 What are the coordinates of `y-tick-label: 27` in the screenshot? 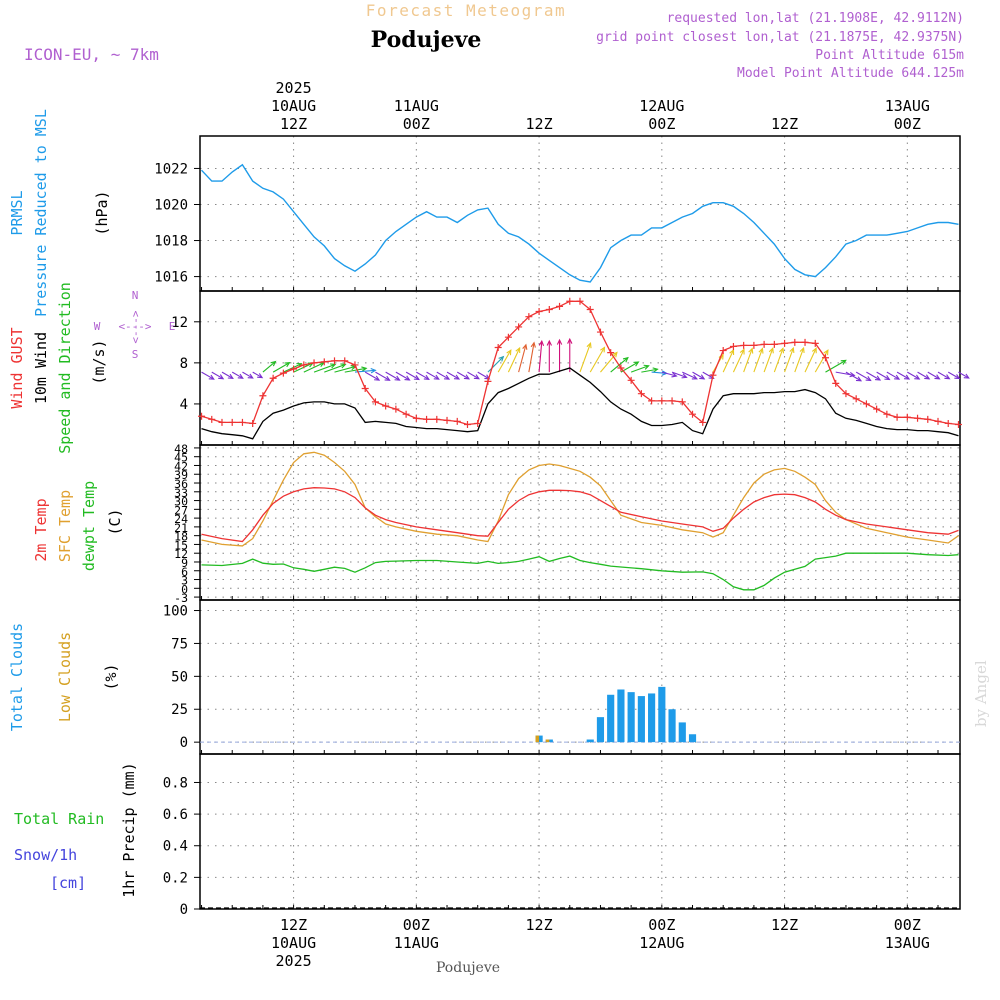 It's located at (181, 510).